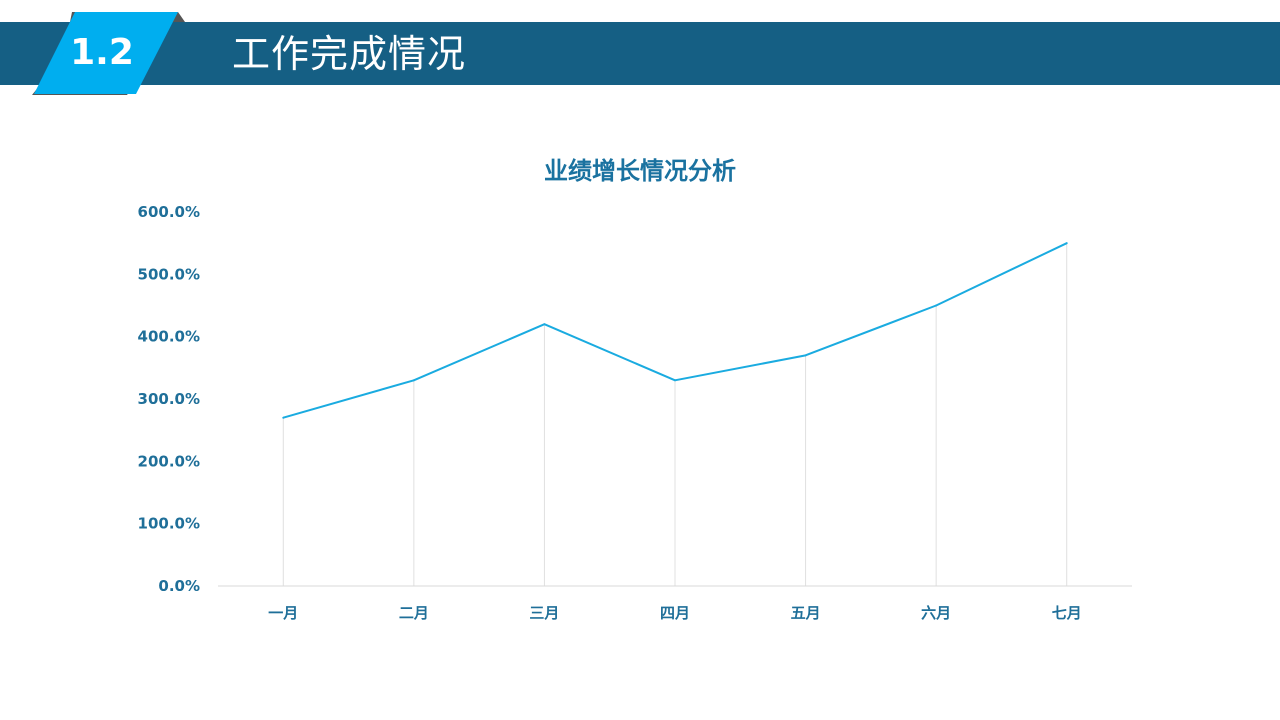 Image resolution: width=1280 pixels, height=720 pixels. What do you see at coordinates (640, 171) in the screenshot?
I see `chart-title: 业绩增长情况分析` at bounding box center [640, 171].